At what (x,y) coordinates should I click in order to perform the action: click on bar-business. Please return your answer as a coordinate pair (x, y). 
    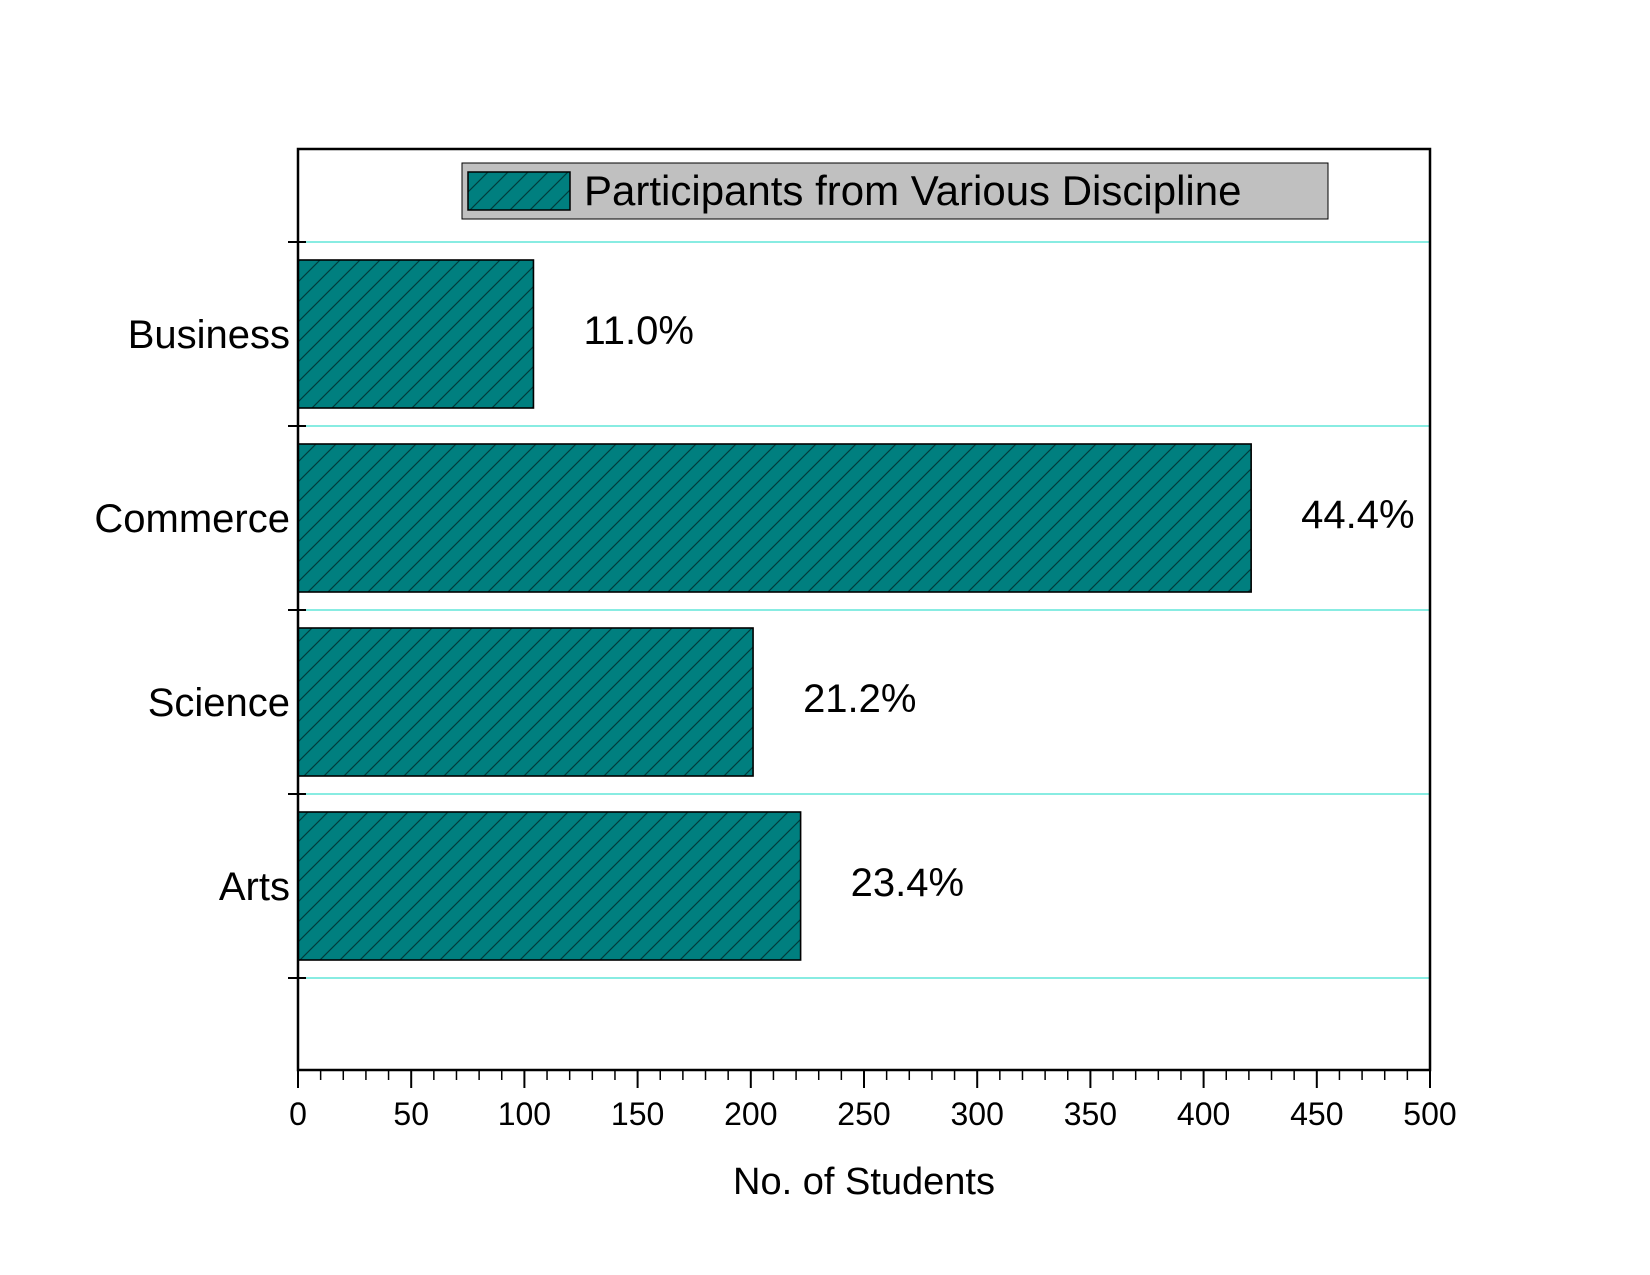
    Looking at the image, I should click on (416, 334).